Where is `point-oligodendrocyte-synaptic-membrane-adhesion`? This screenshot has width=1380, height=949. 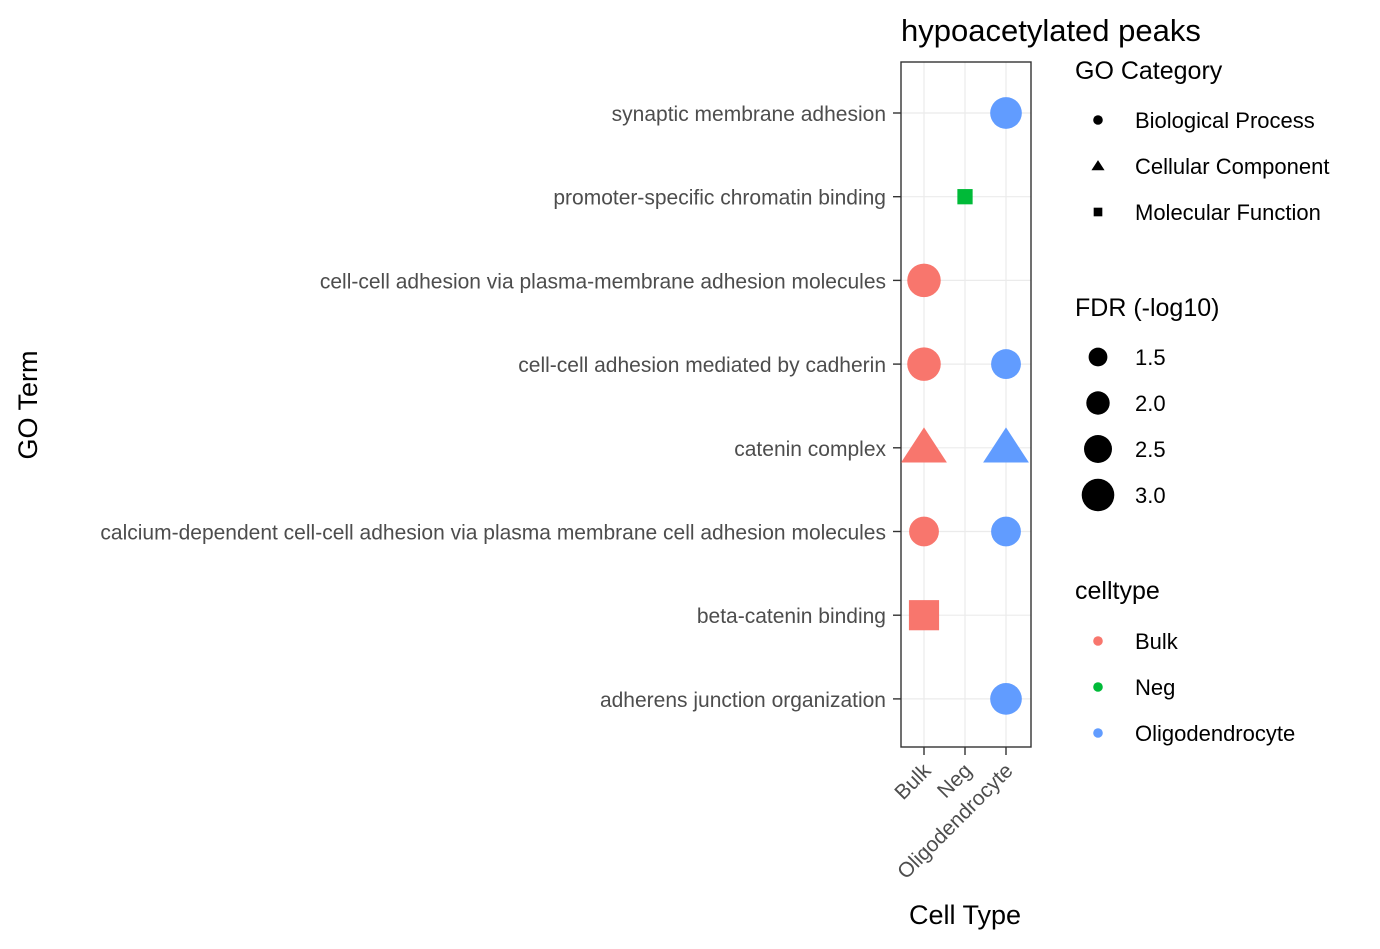 point-oligodendrocyte-synaptic-membrane-adhesion is located at coordinates (1006, 113).